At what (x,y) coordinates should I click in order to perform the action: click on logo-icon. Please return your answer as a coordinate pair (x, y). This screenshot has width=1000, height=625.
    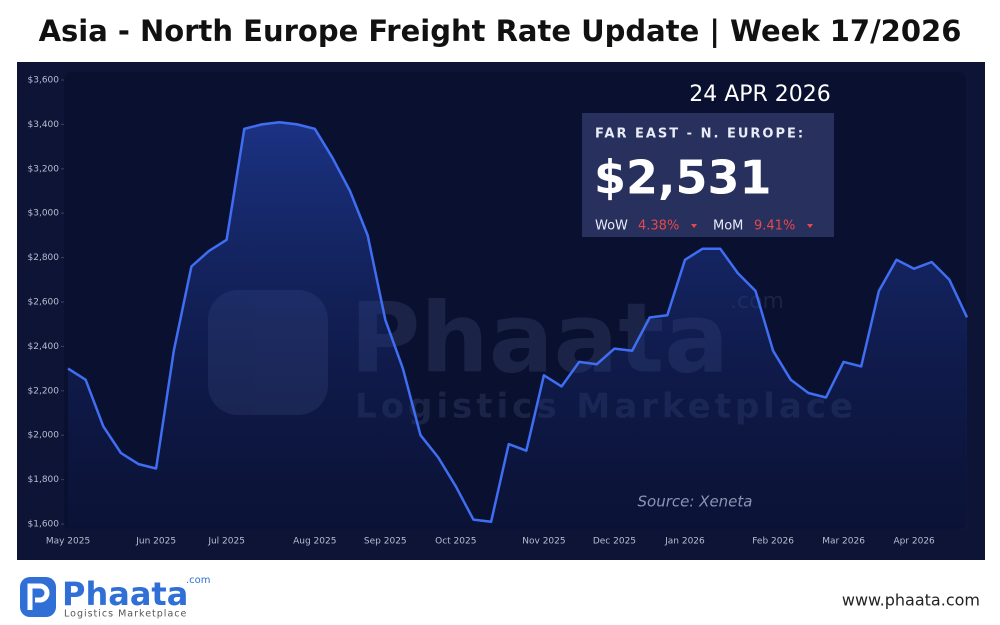
    Looking at the image, I should click on (38, 597).